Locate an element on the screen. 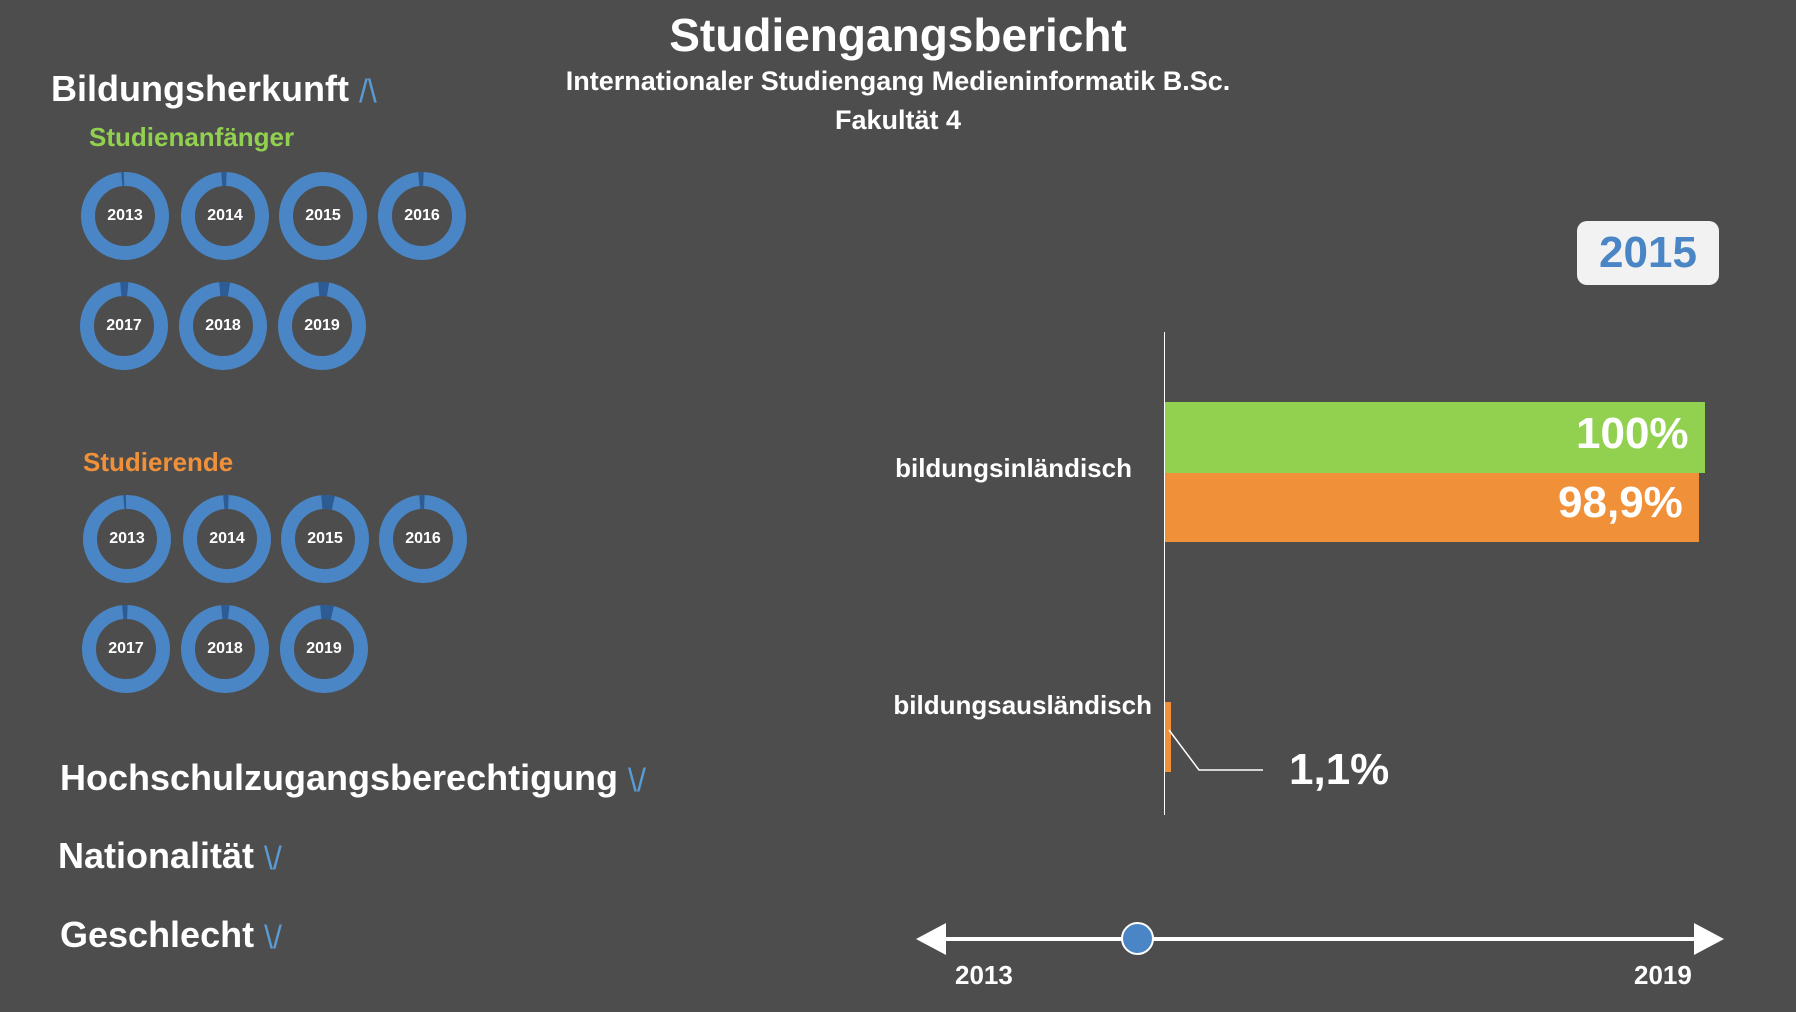 The height and width of the screenshot is (1012, 1796). section-bildungsherkunft: Bildungsherkunft/\ is located at coordinates (214, 89).